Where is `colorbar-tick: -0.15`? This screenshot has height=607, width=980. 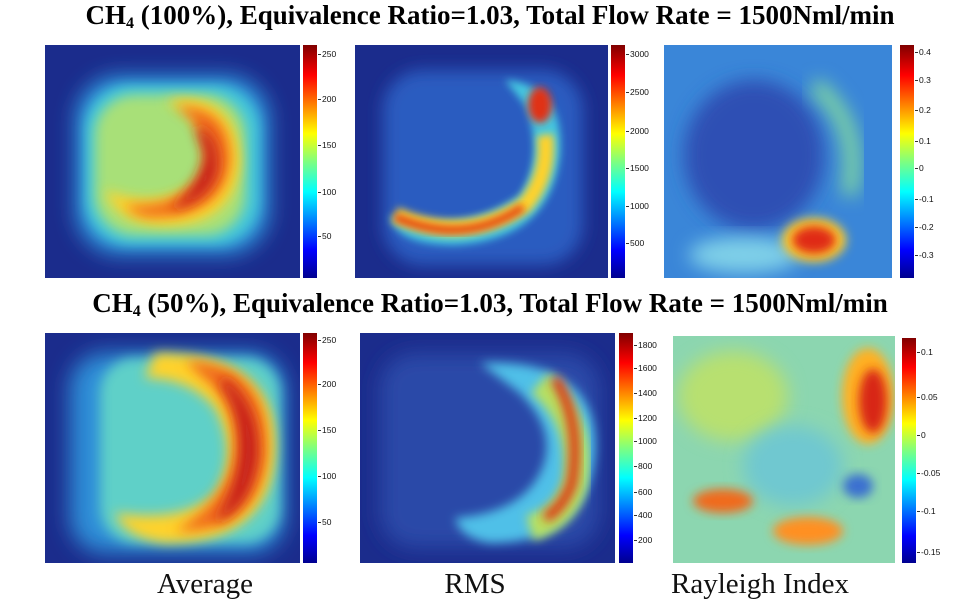
colorbar-tick: -0.15 is located at coordinates (928, 551).